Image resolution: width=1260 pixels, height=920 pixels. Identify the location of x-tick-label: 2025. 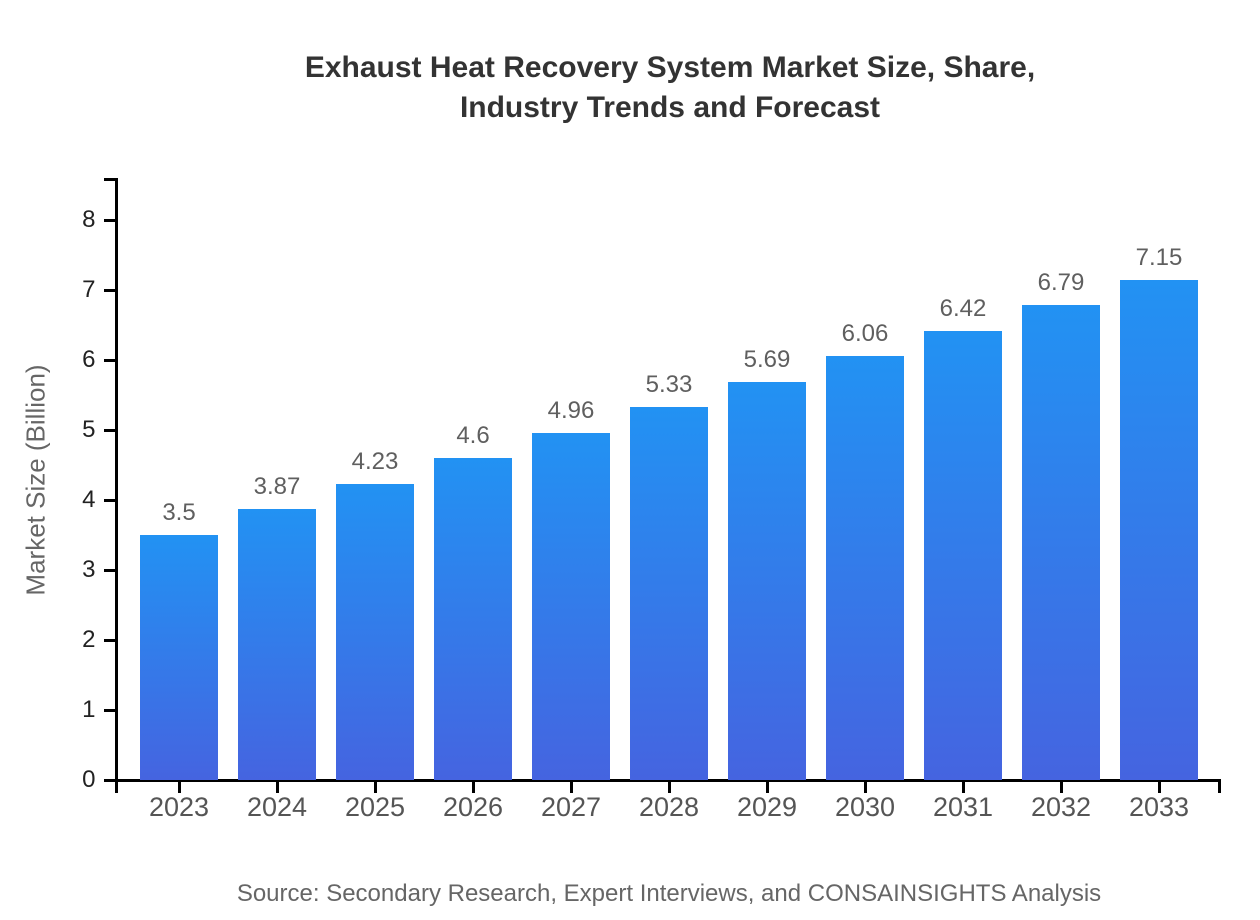
(375, 807).